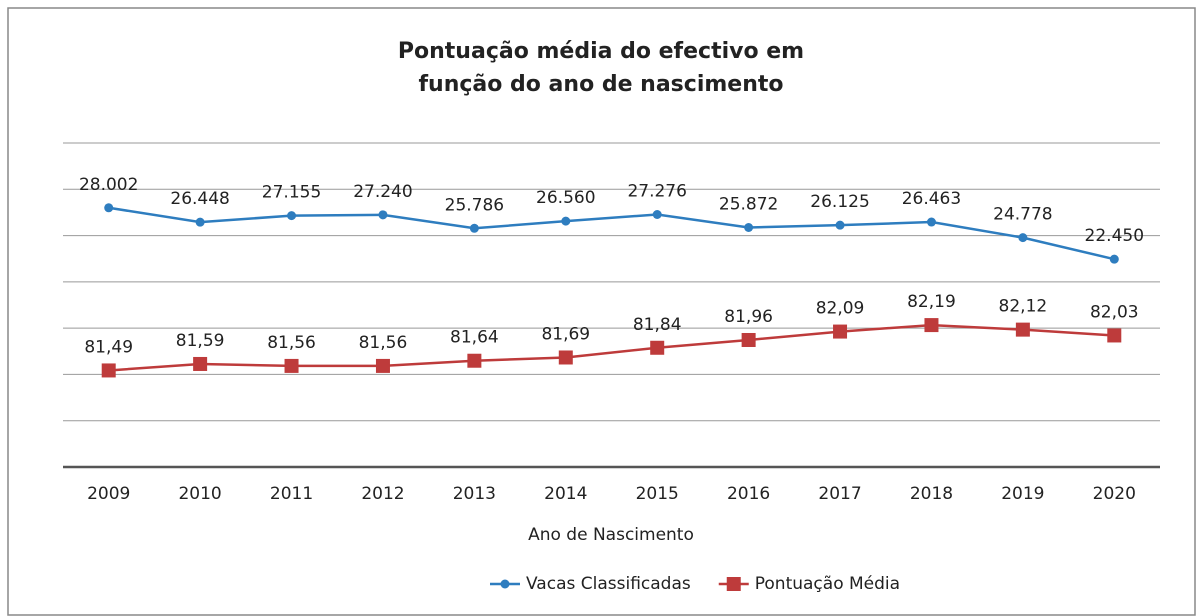 The width and height of the screenshot is (1203, 616). Describe the element at coordinates (1022, 215) in the screenshot. I see `data-label: 24.778` at that location.